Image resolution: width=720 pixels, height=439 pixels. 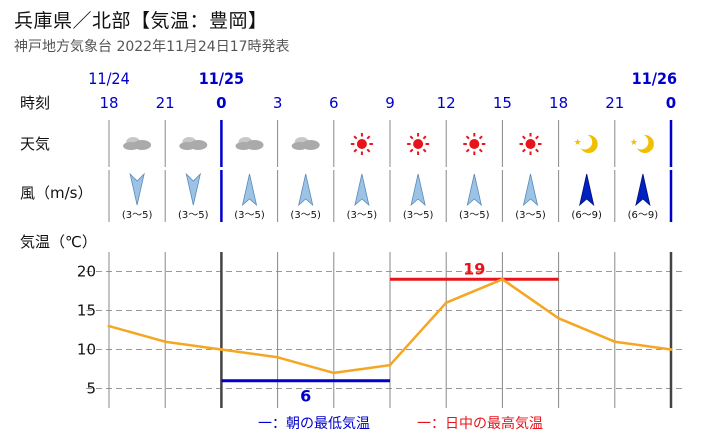 What do you see at coordinates (152, 47) in the screenshot?
I see `page-subtitle: 神戸地方気象台 2022年11月24日17時発表` at bounding box center [152, 47].